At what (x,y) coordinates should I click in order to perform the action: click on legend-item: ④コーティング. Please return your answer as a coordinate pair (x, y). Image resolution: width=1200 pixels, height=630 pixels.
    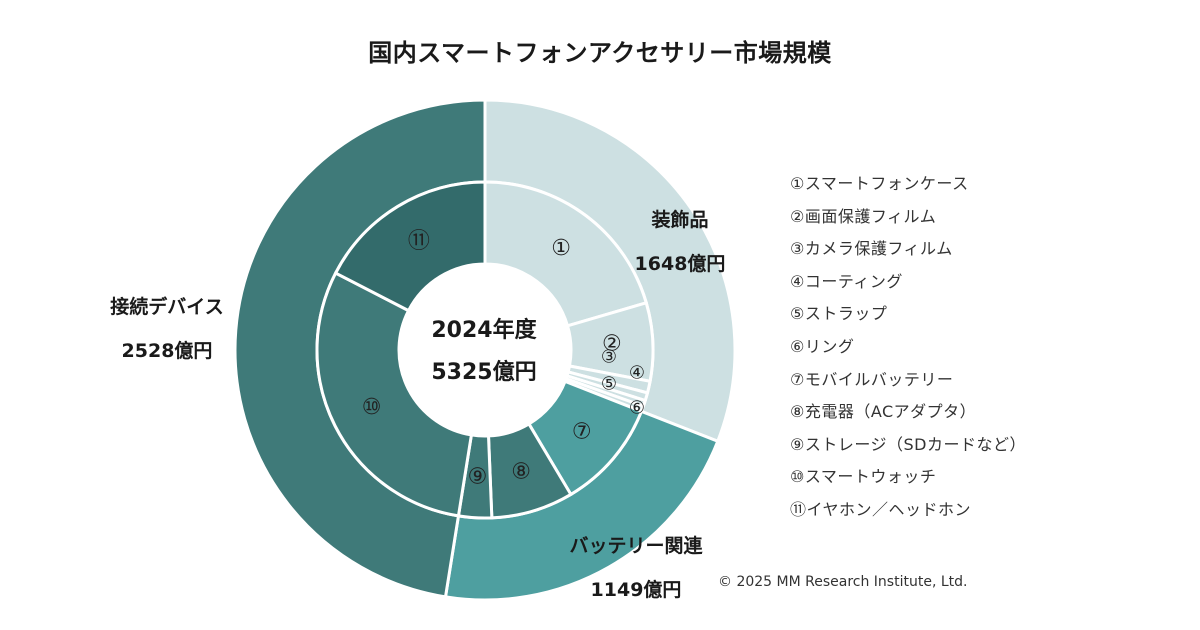
    Looking at the image, I should click on (846, 281).